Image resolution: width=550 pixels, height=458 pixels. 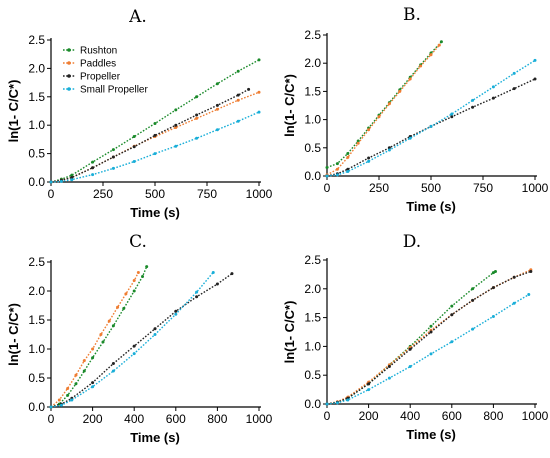 I want to click on x-tick-label: 500, so click(x=155, y=194).